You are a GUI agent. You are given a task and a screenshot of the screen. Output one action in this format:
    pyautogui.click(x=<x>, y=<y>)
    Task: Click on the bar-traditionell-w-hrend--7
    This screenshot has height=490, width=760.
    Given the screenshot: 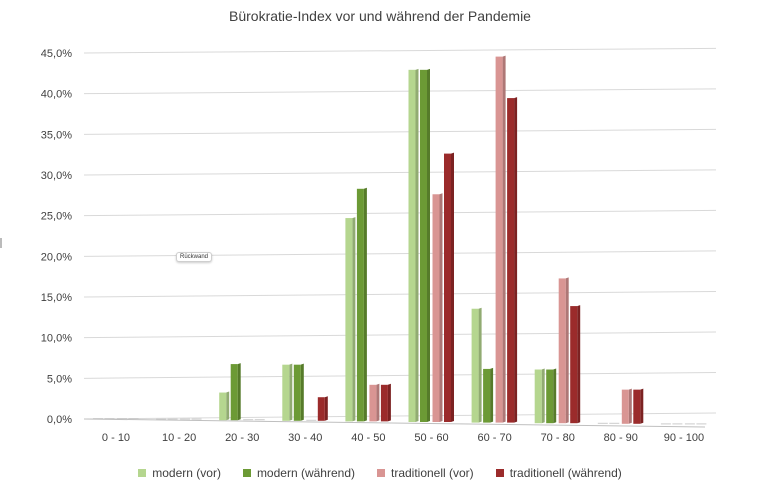 What is the action you would take?
    pyautogui.click(x=574, y=365)
    